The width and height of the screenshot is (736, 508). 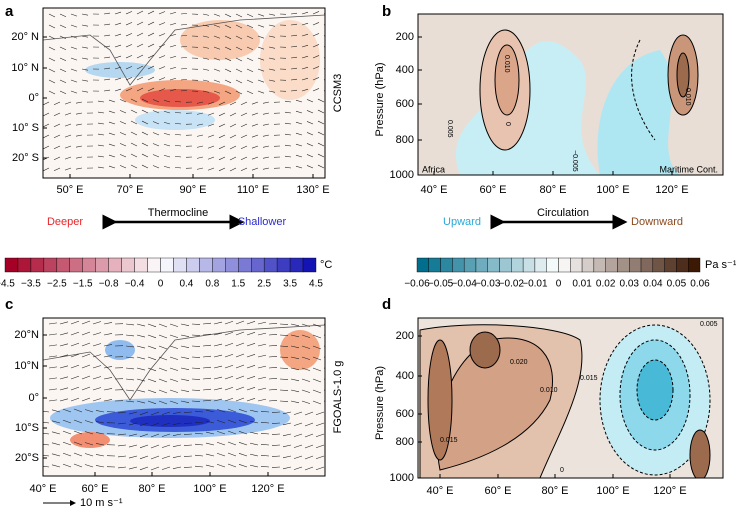 I want to click on contour-label: −0.005, so click(x=574, y=161).